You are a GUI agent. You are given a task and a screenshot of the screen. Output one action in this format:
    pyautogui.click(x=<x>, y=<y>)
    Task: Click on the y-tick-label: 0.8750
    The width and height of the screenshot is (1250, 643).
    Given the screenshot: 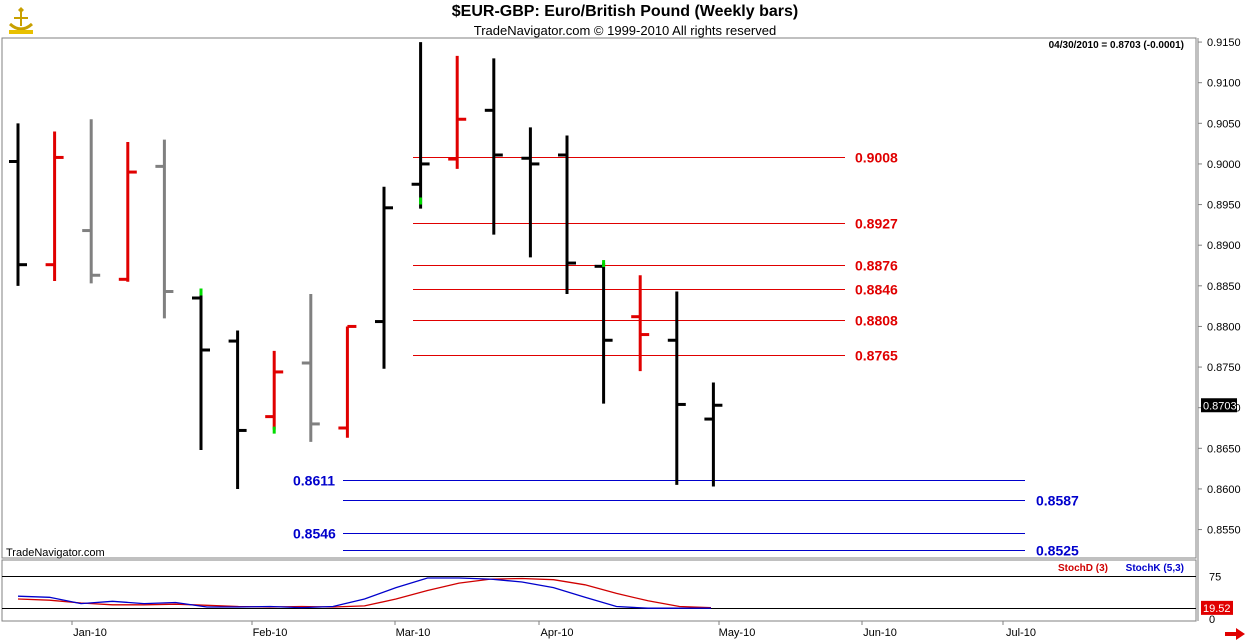 What is the action you would take?
    pyautogui.click(x=1224, y=368)
    